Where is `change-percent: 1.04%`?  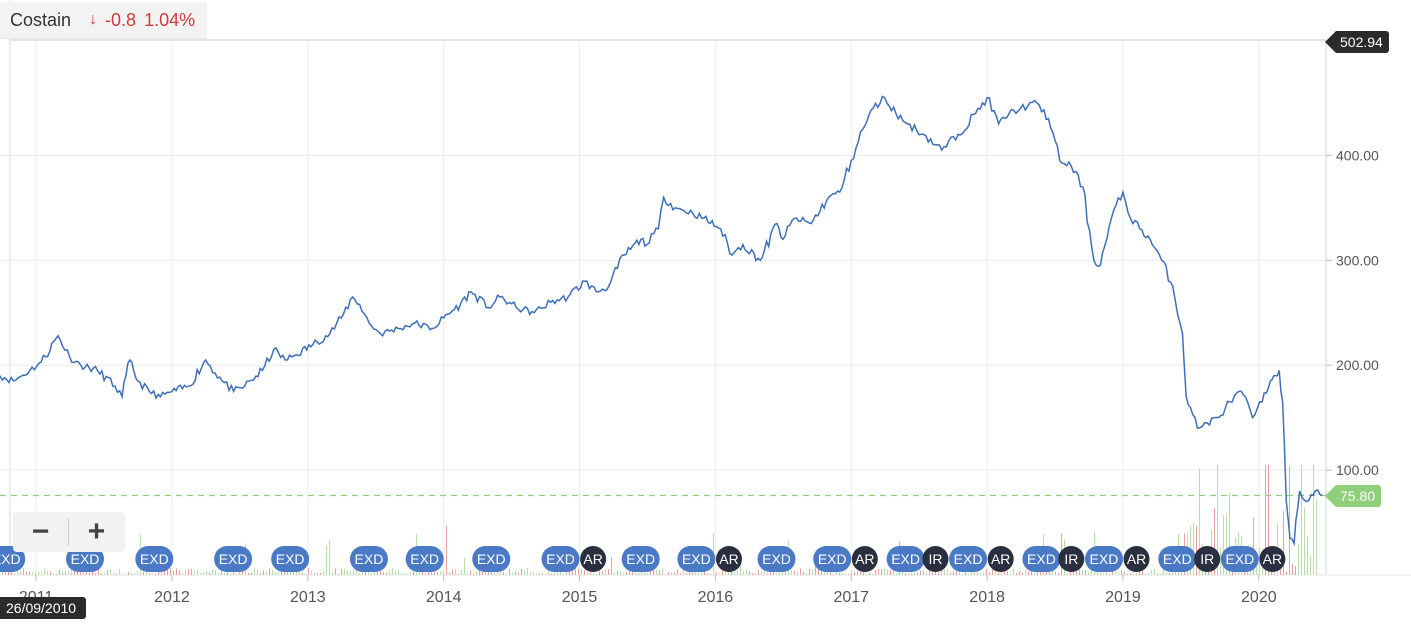 change-percent: 1.04% is located at coordinates (170, 19).